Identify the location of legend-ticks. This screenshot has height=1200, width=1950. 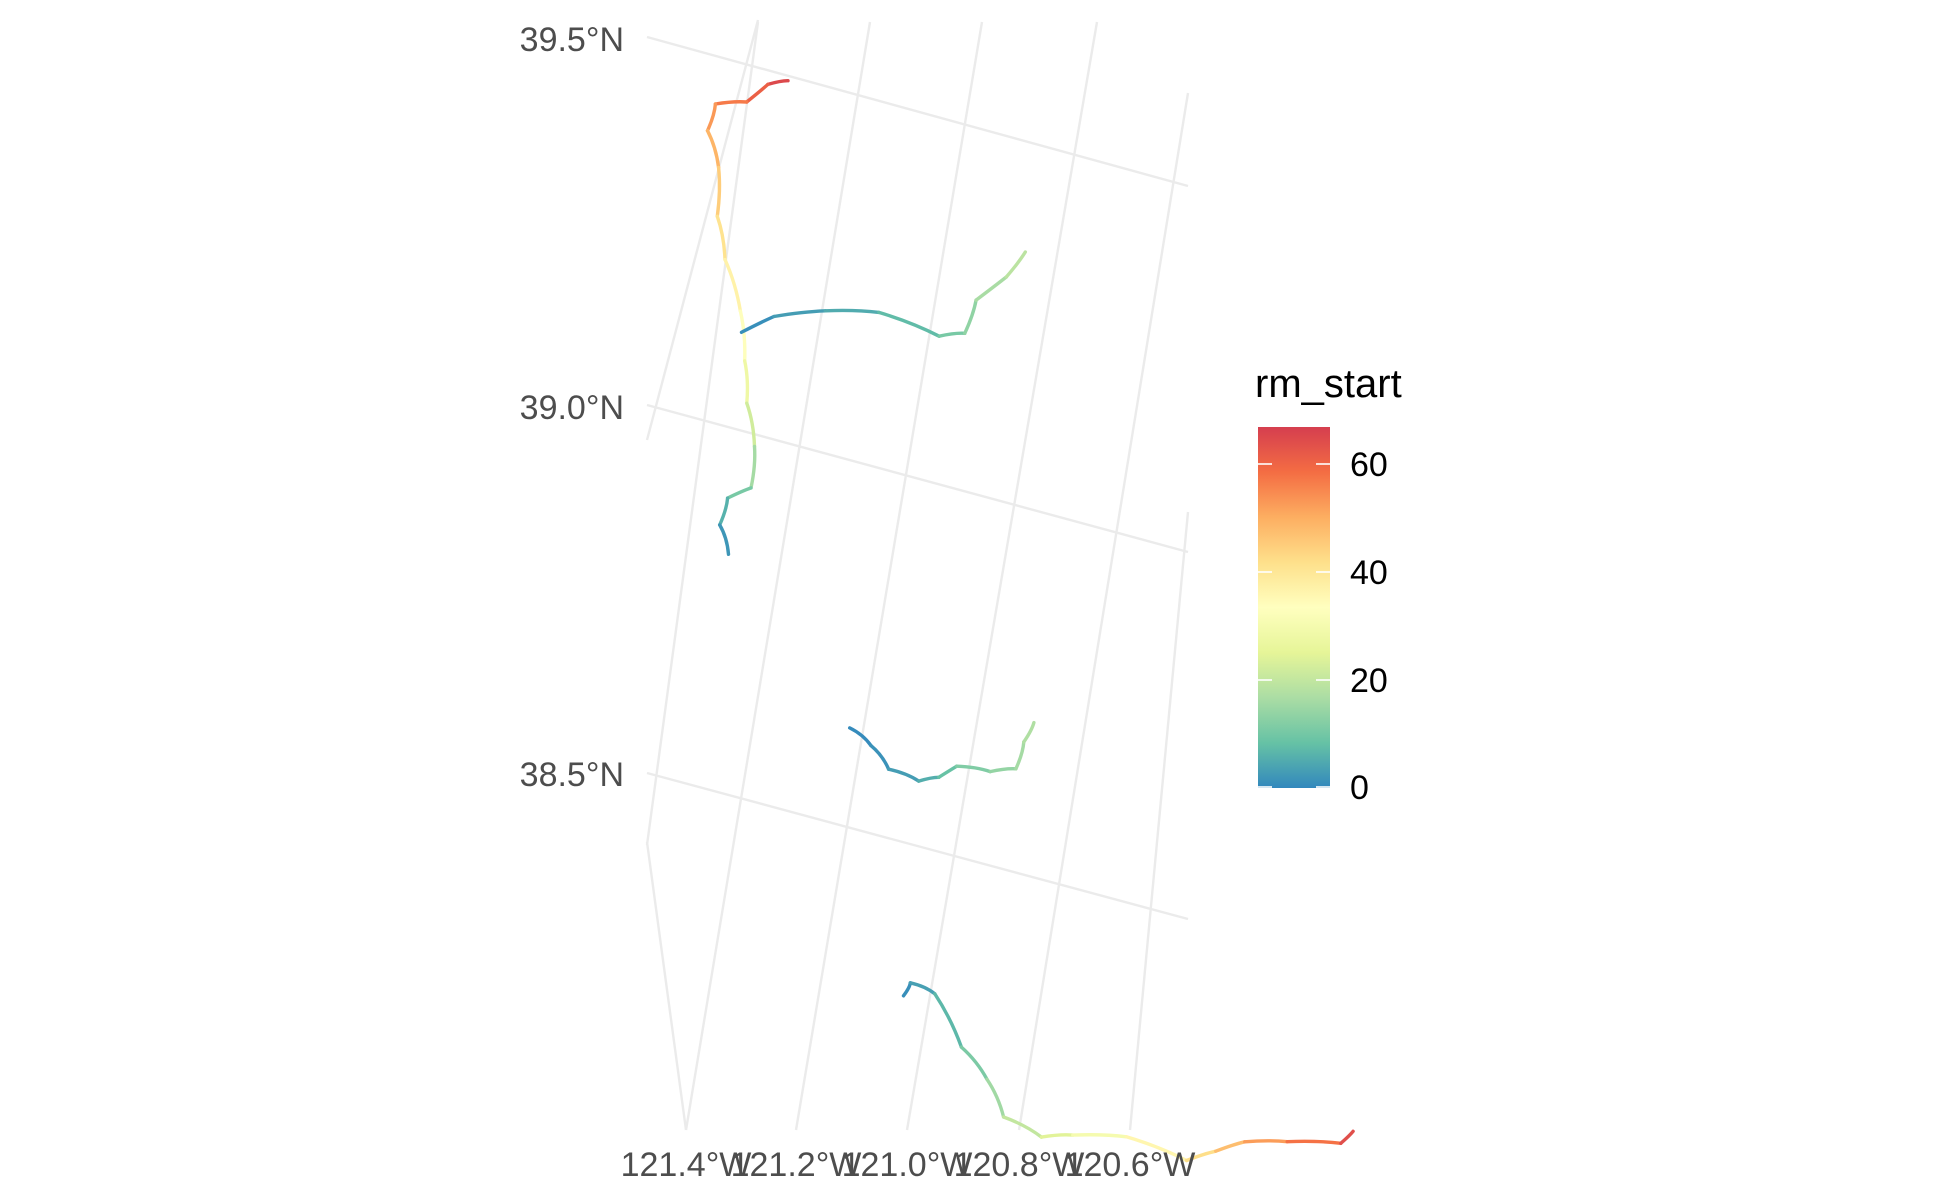
(1294, 625).